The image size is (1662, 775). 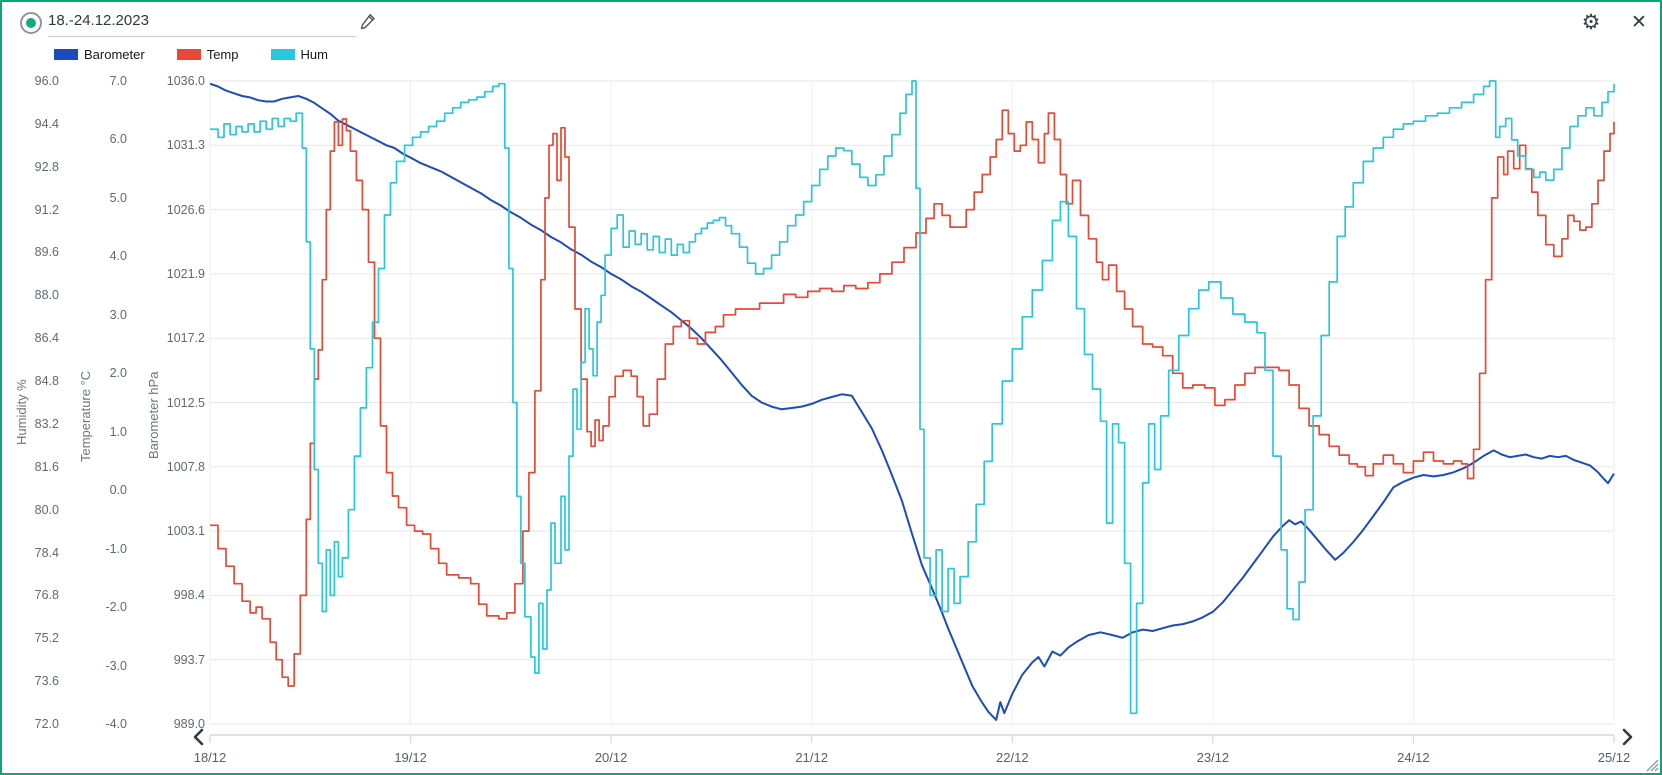 What do you see at coordinates (118, 256) in the screenshot?
I see `y-tick-label-temperature: 4.0` at bounding box center [118, 256].